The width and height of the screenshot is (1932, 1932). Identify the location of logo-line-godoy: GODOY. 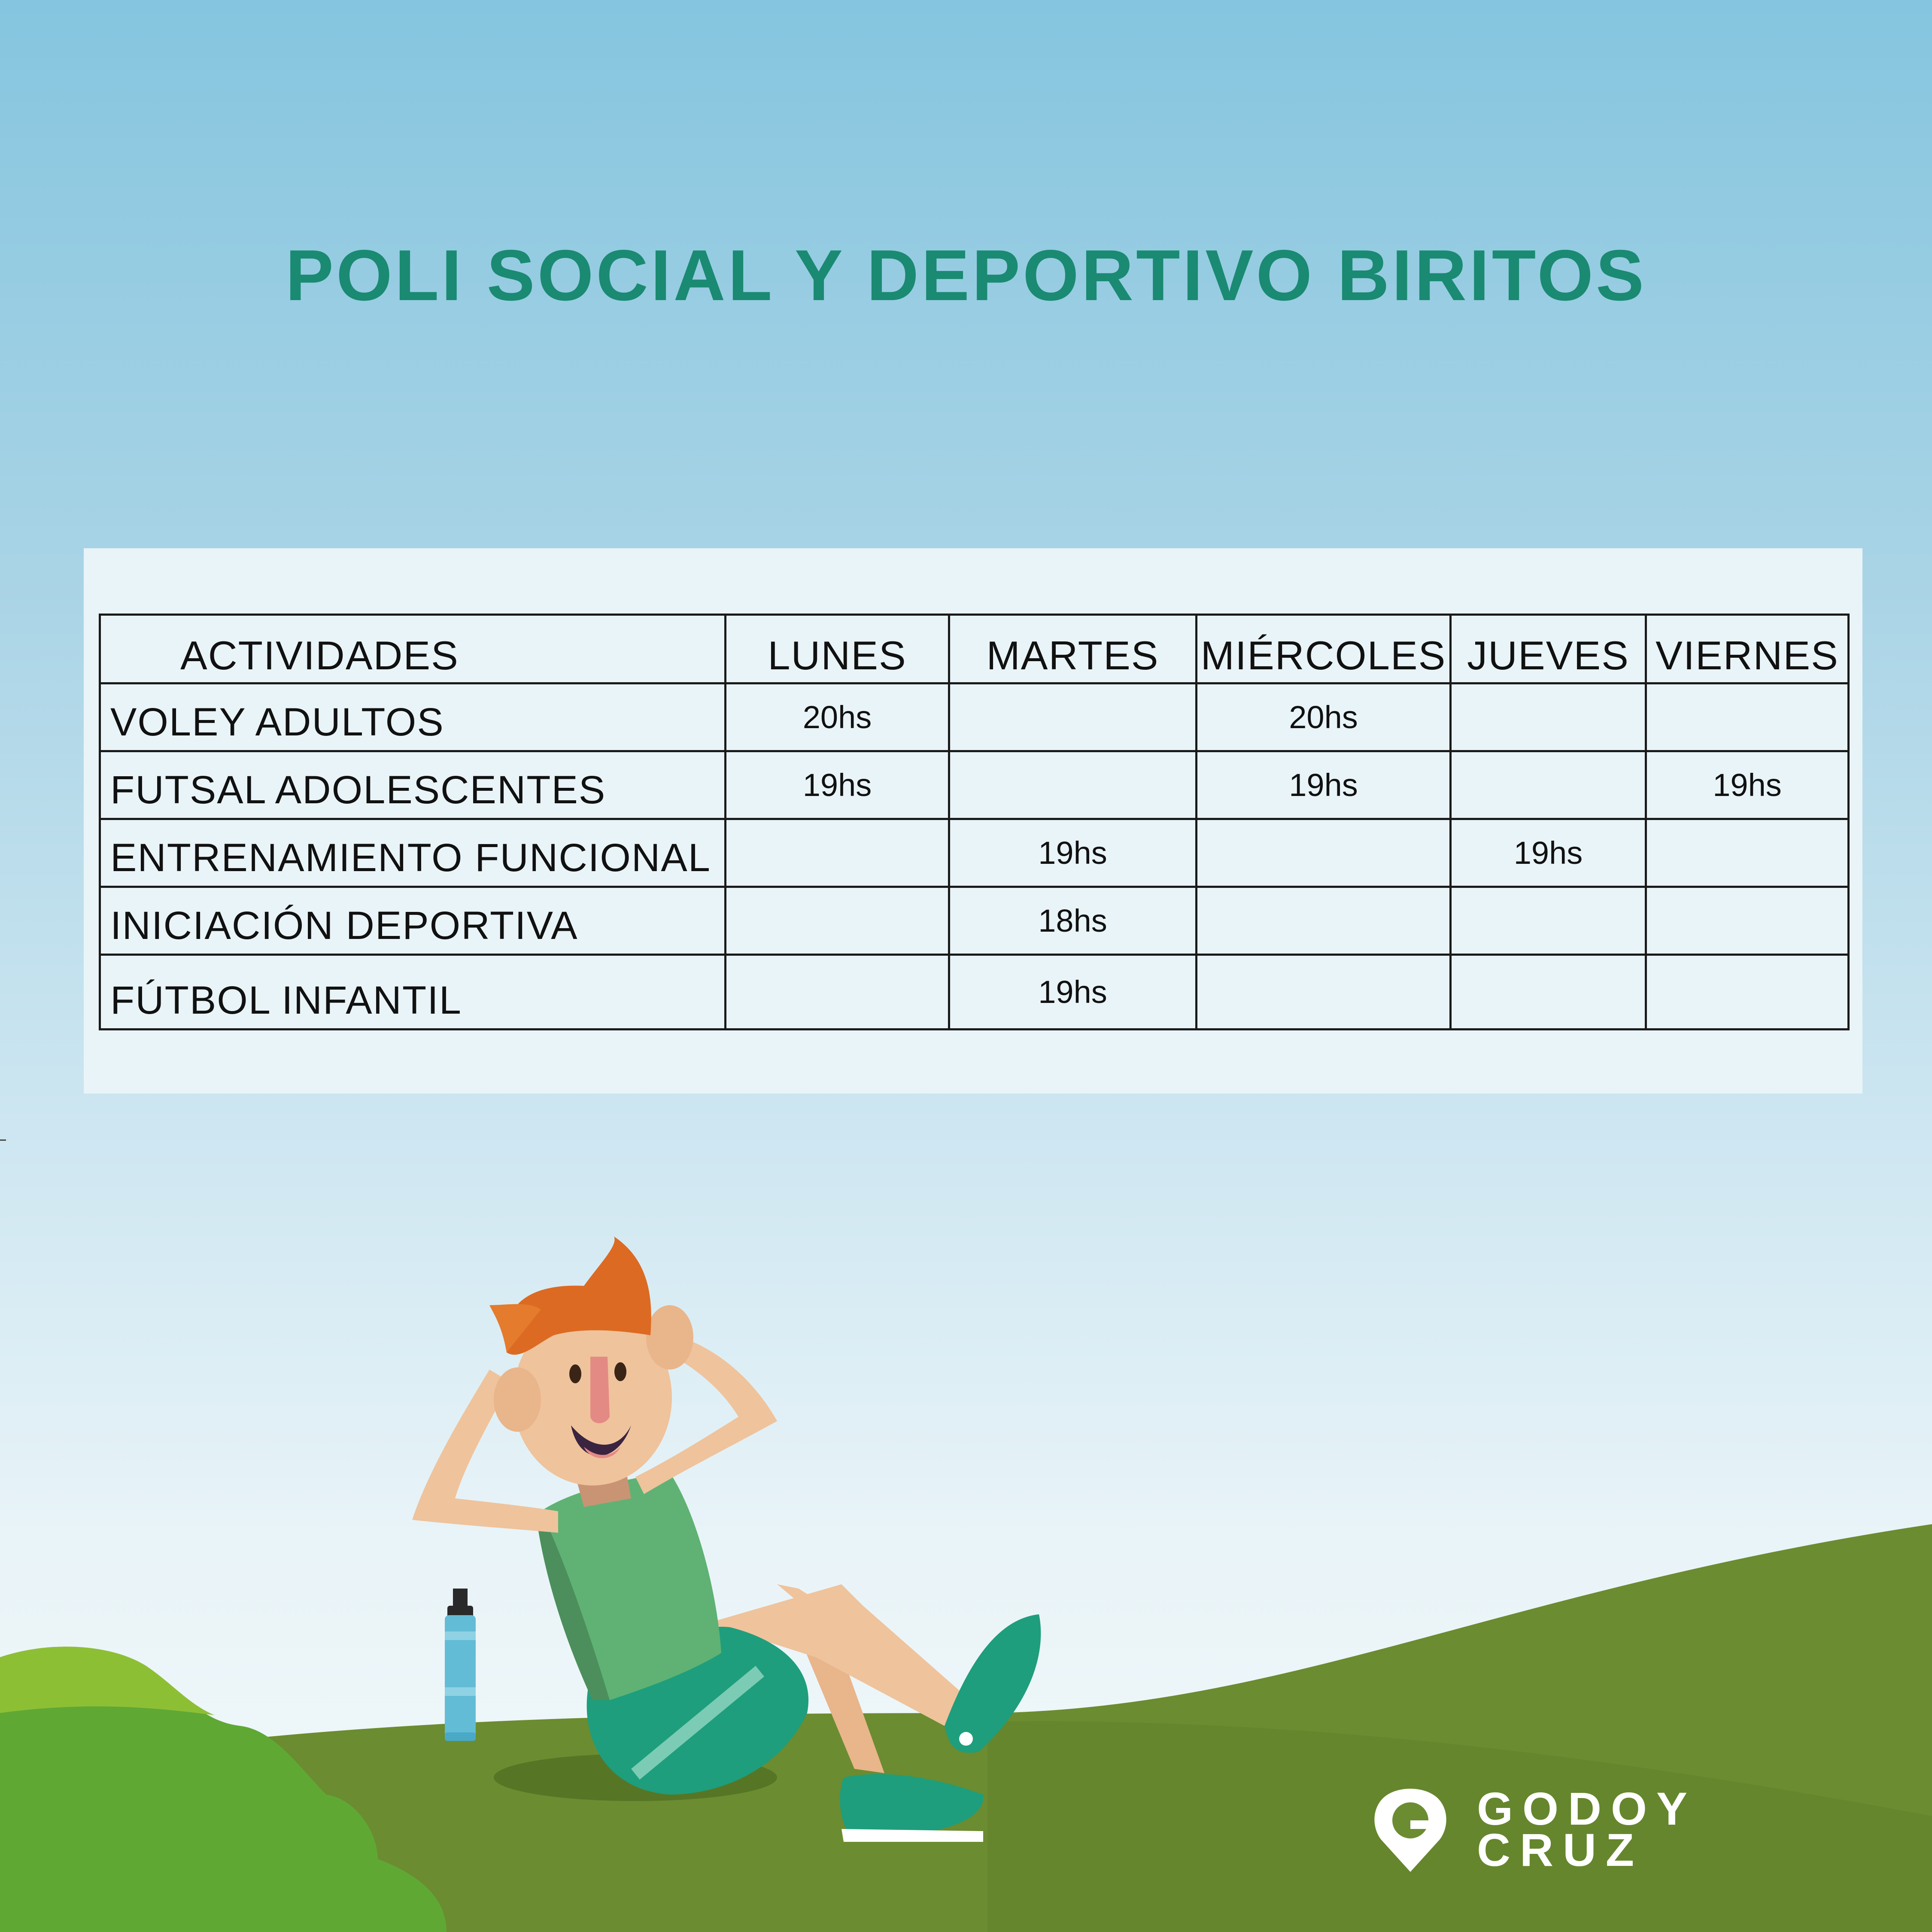
(1587, 1809).